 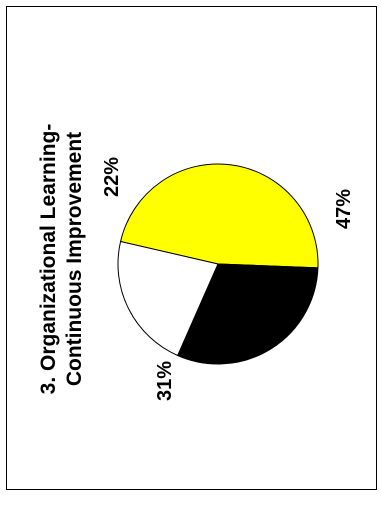 What do you see at coordinates (165, 381) in the screenshot?
I see `slice-label-31: 31%` at bounding box center [165, 381].